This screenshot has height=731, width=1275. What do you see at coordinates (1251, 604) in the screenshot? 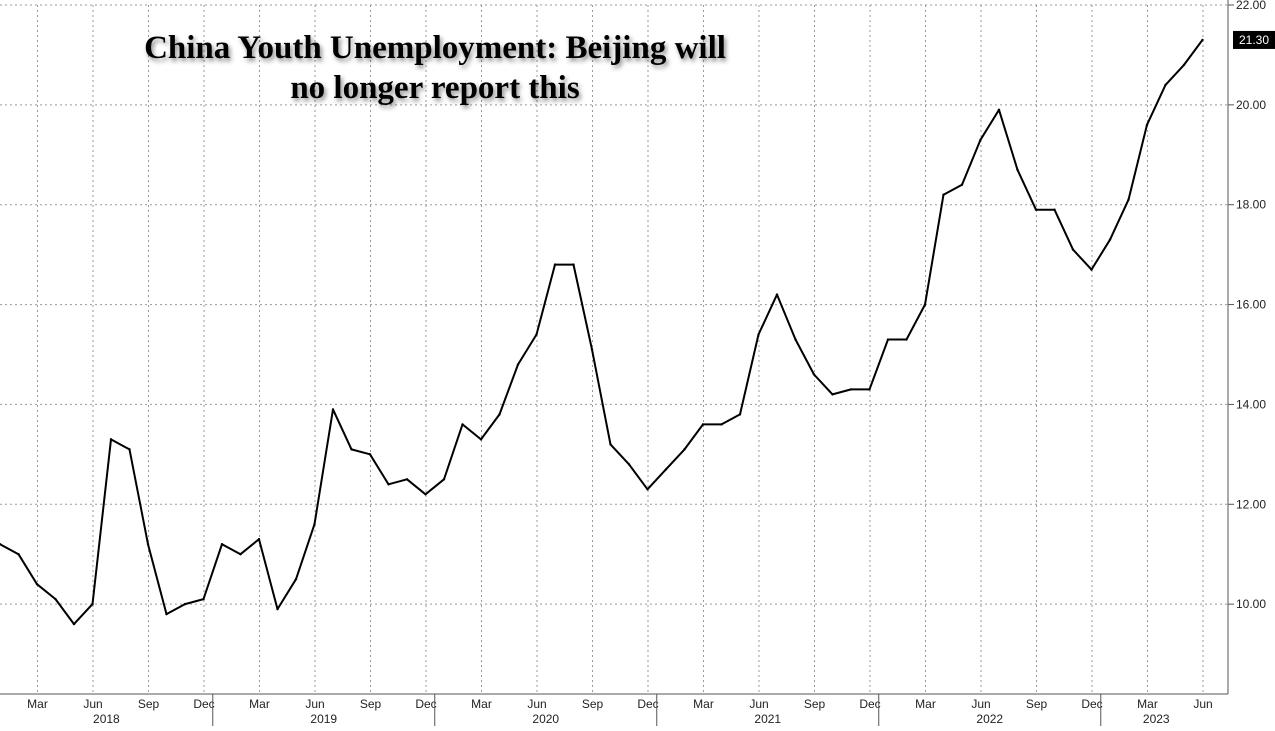
I see `y-tick-label: 10.00` at bounding box center [1251, 604].